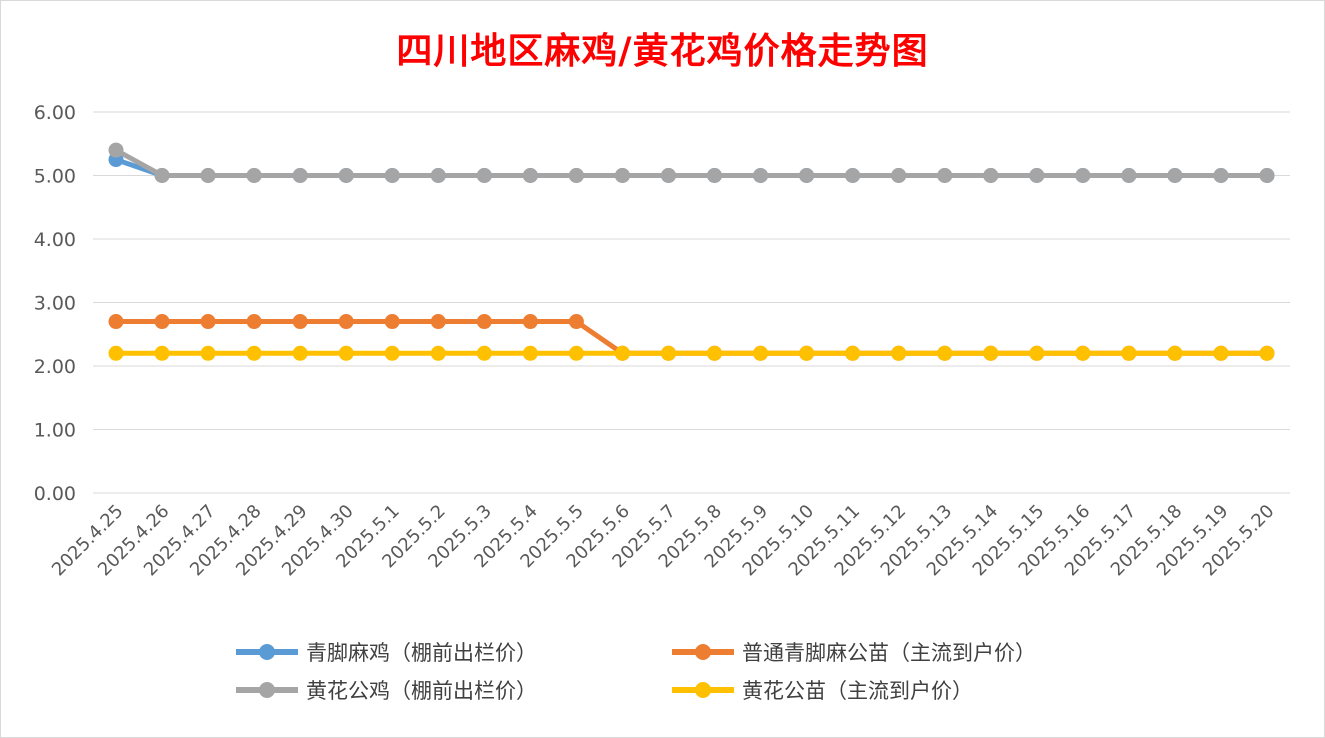 This screenshot has height=738, width=1325. Describe the element at coordinates (55, 494) in the screenshot. I see `y-tick-label: 0.00` at that location.